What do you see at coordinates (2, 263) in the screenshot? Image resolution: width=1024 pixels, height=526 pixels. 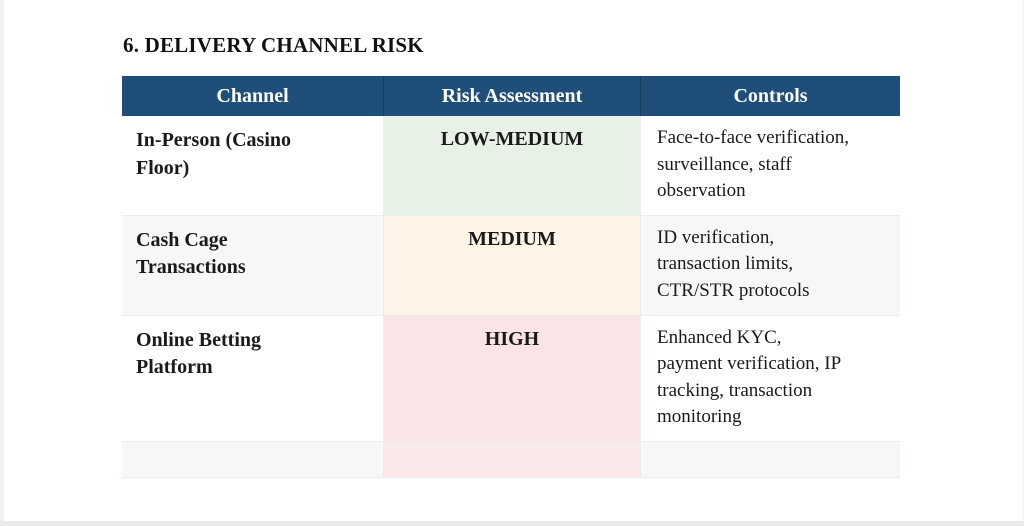 I see `page-left-edge` at bounding box center [2, 263].